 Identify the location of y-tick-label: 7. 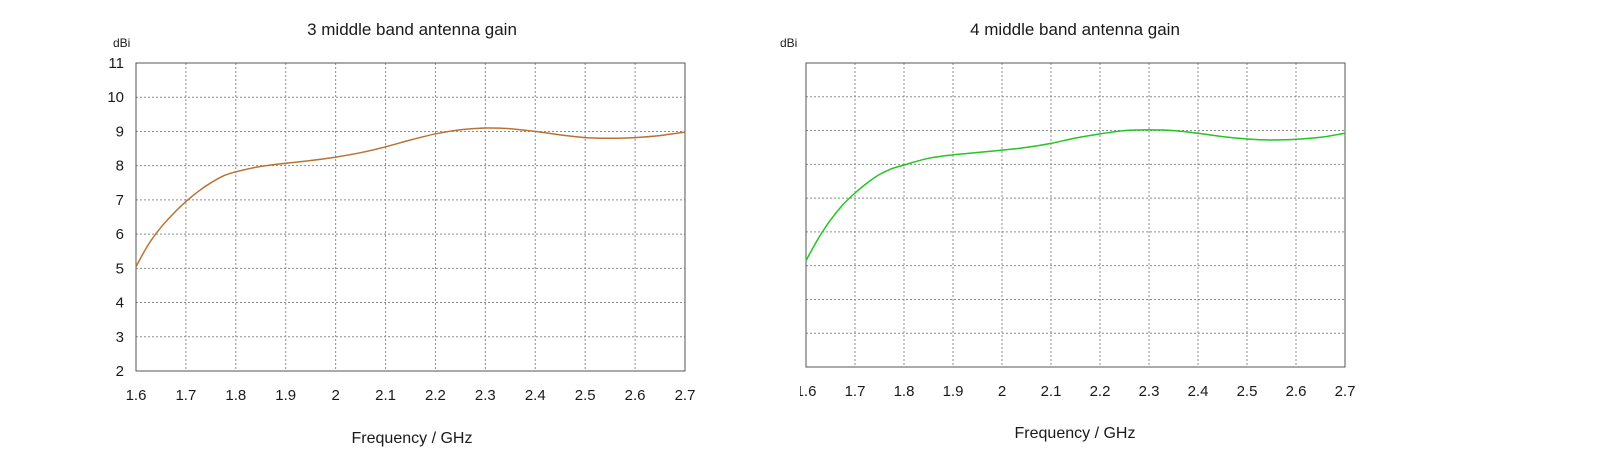
(120, 200).